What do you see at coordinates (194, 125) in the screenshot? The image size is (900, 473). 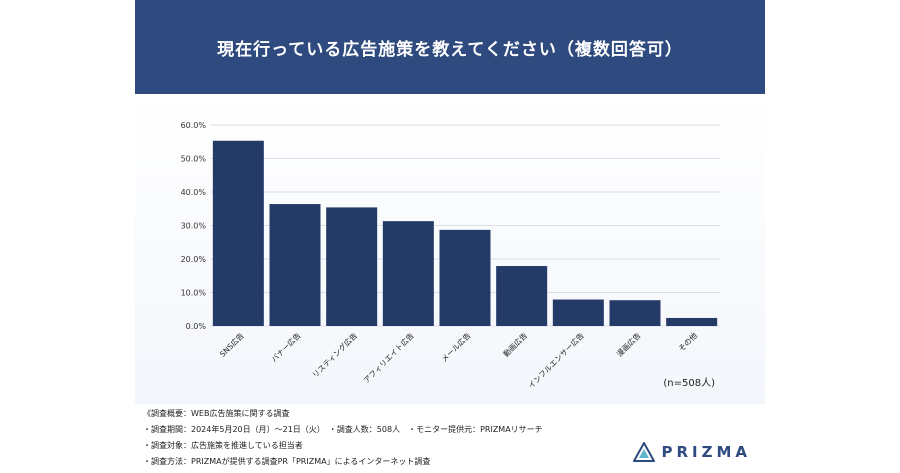 I see `y-tick-label: 60.0%` at bounding box center [194, 125].